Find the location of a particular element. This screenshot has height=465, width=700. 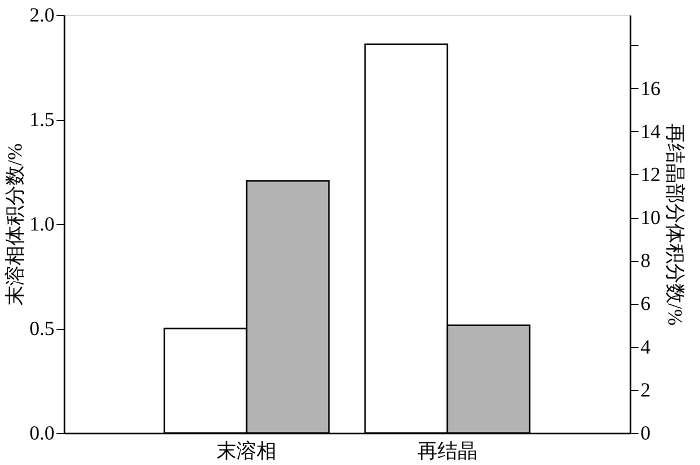

y2-tick-label: 8 is located at coordinates (645, 261).